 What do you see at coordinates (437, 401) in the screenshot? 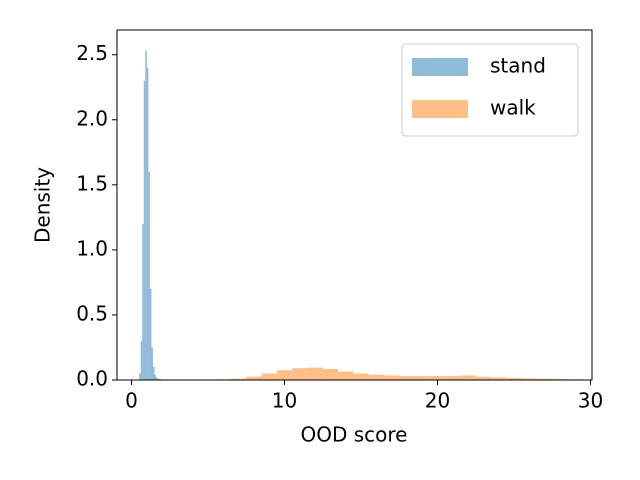
I see `x-tick-label: 20` at bounding box center [437, 401].